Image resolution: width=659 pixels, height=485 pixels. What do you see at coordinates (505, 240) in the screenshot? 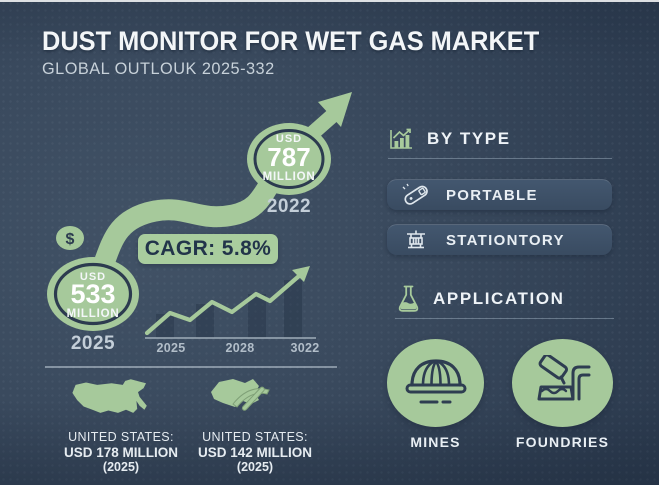
I see `type-button-label: STATIONTORY` at bounding box center [505, 240].